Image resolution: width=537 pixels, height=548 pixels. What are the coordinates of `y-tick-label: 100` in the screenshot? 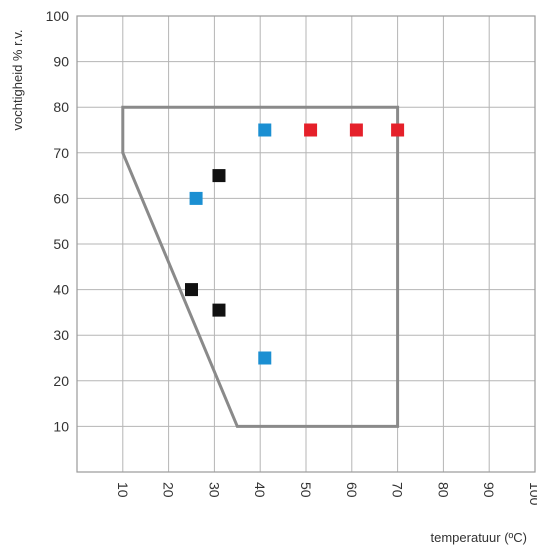 It's located at (58, 16).